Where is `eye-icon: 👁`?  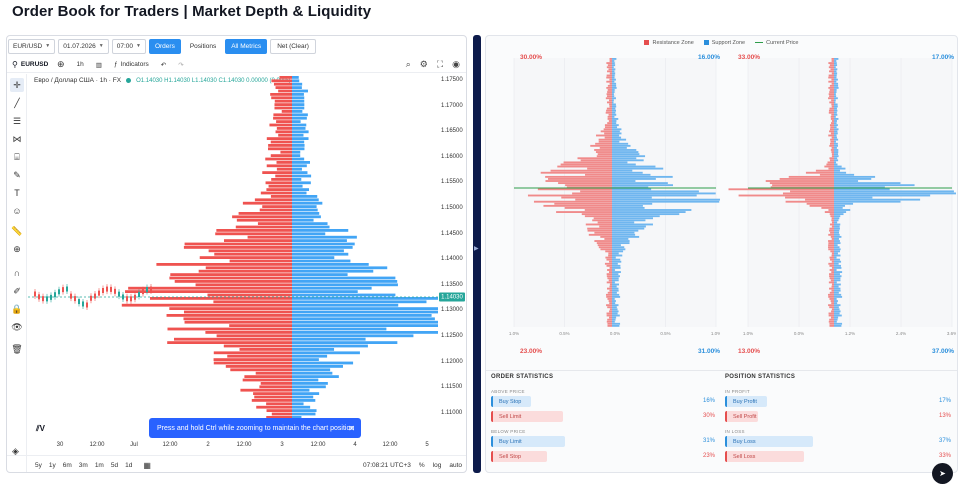 eye-icon: 👁 is located at coordinates (17, 326).